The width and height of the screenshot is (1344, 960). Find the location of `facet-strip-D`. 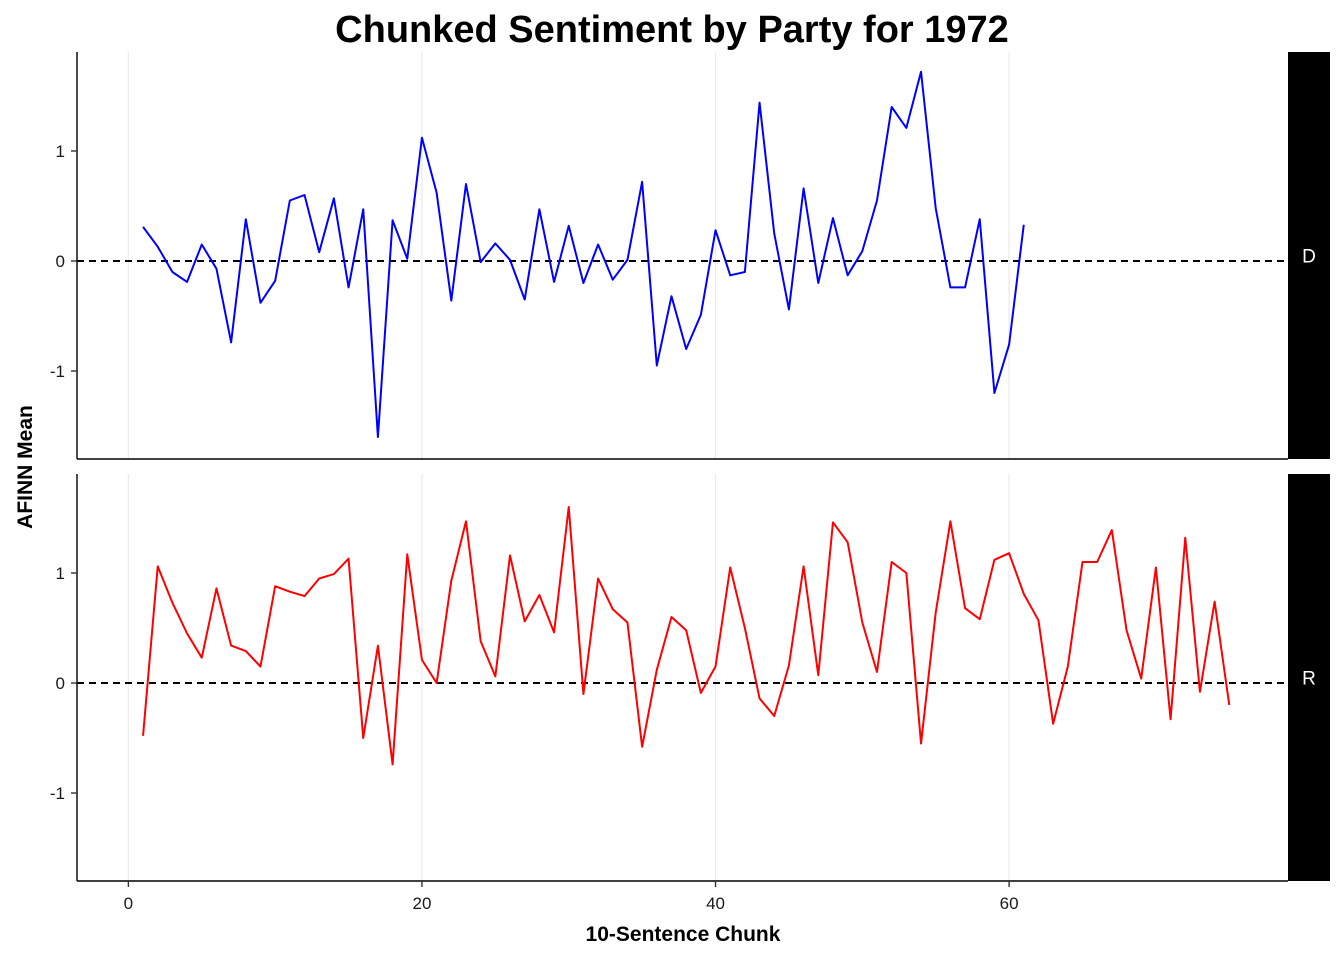

facet-strip-D is located at coordinates (1309, 255).